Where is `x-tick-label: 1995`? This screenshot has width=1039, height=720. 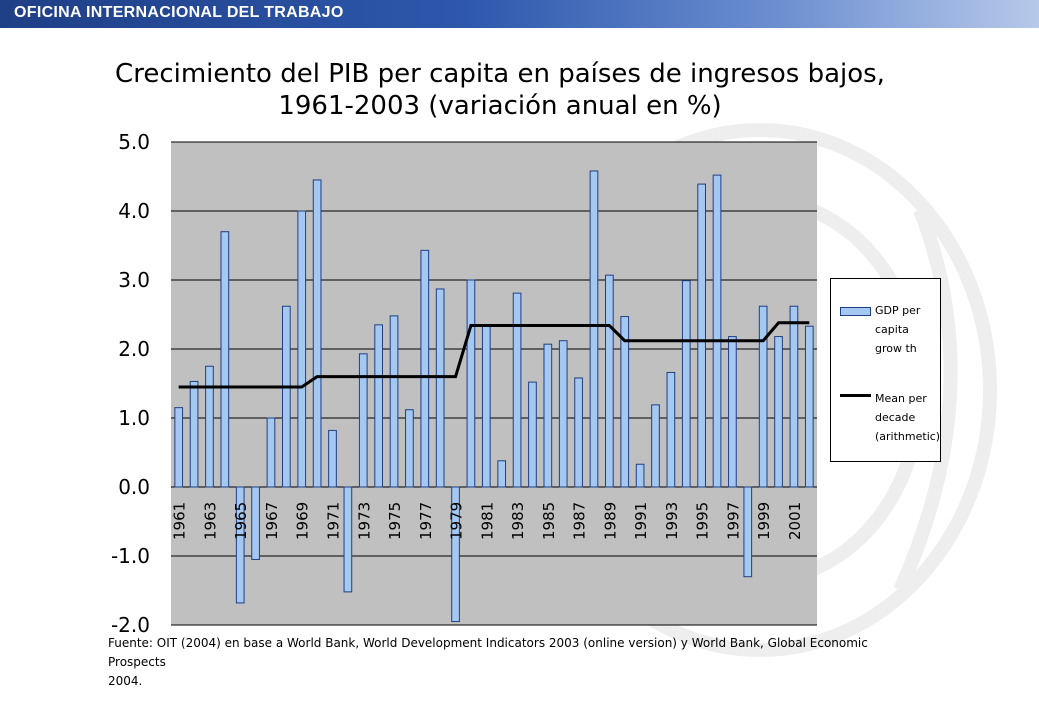
x-tick-label: 1995 is located at coordinates (703, 521).